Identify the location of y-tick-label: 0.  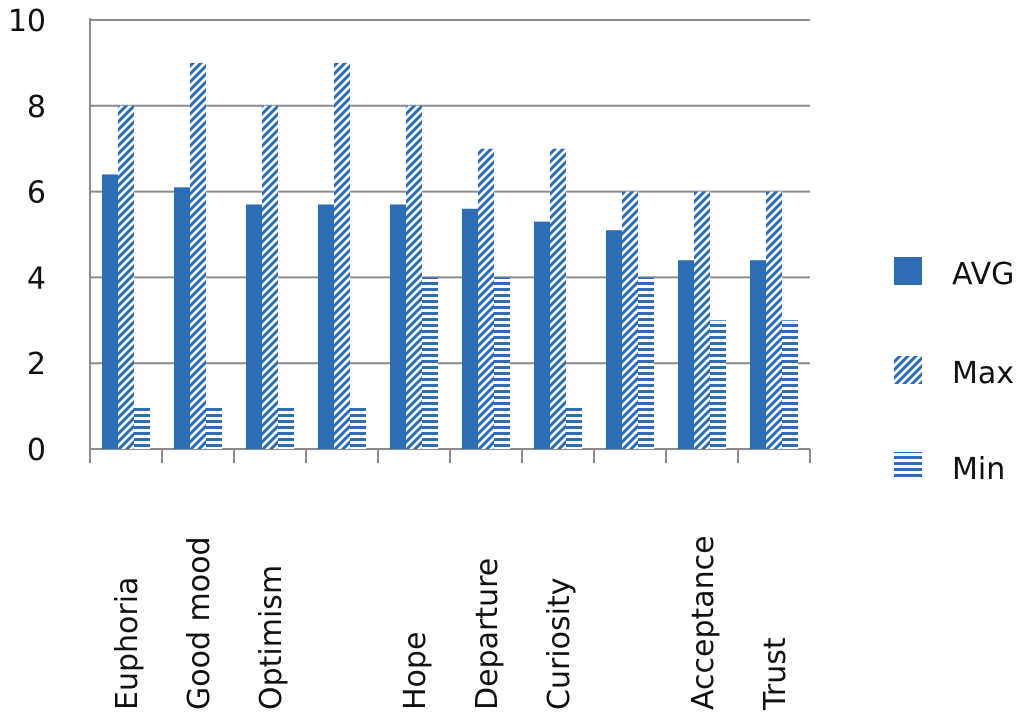
(36, 450).